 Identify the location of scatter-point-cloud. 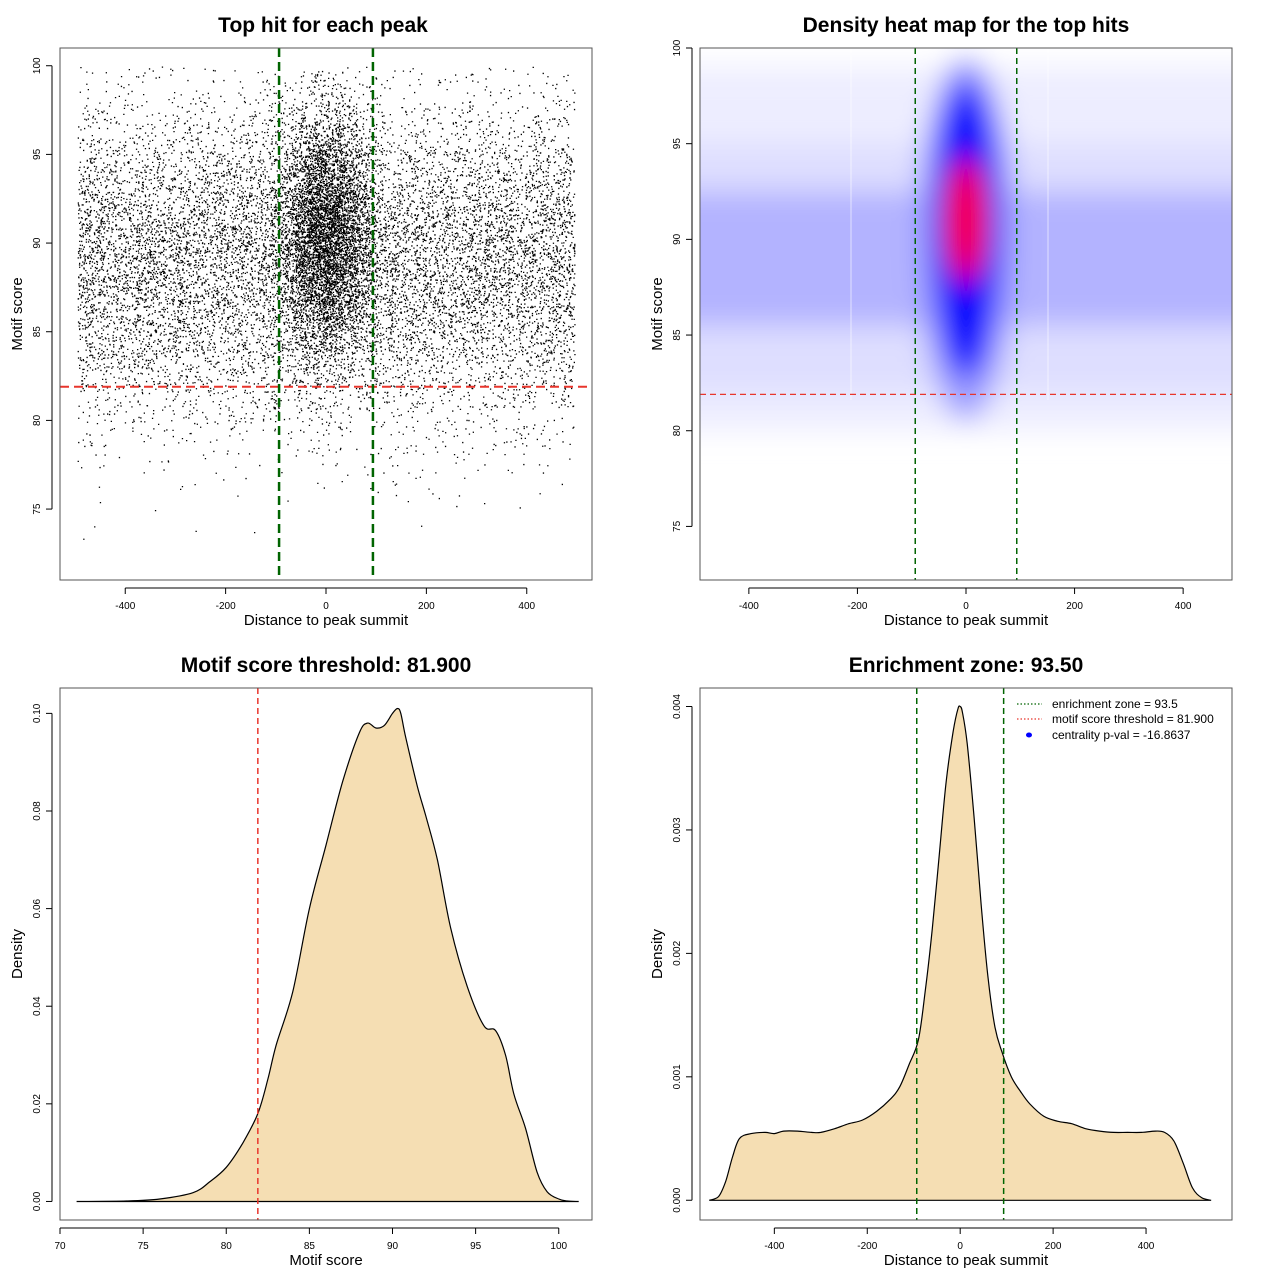
(326, 303).